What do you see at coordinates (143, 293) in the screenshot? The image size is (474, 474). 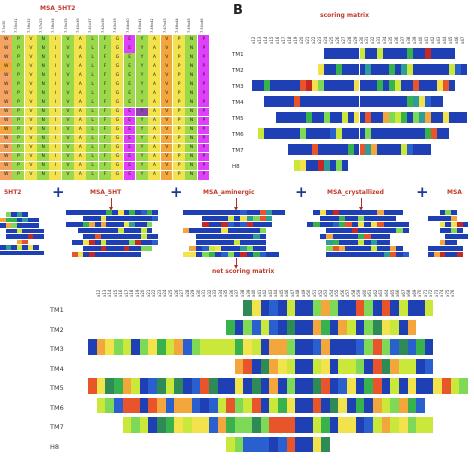 I see `panel-c-col-header: x20` at bounding box center [143, 293].